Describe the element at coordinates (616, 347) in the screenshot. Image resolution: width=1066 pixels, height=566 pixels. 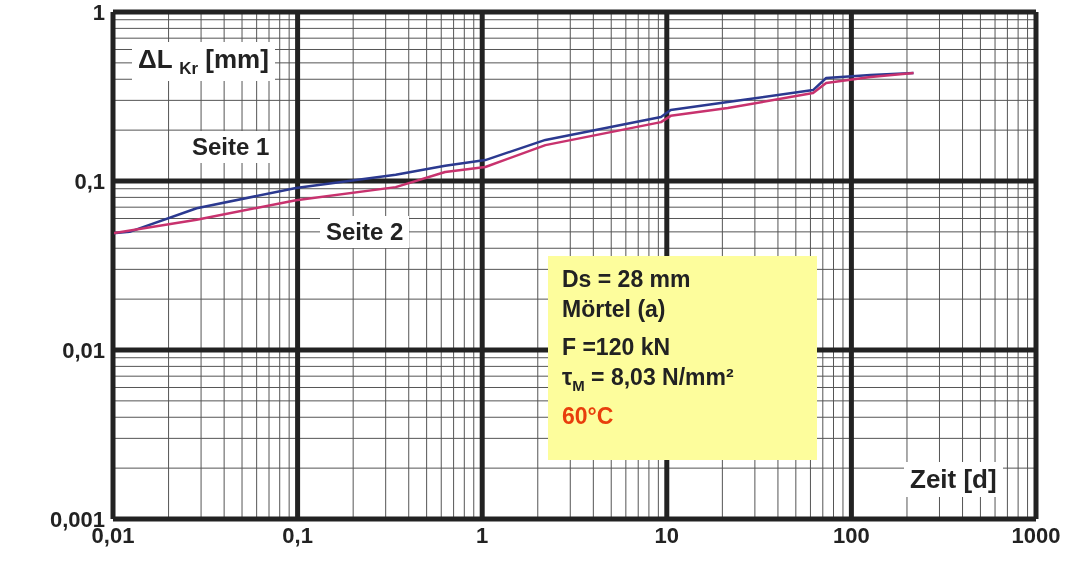
I see `annotation: F =120 kN` at that location.